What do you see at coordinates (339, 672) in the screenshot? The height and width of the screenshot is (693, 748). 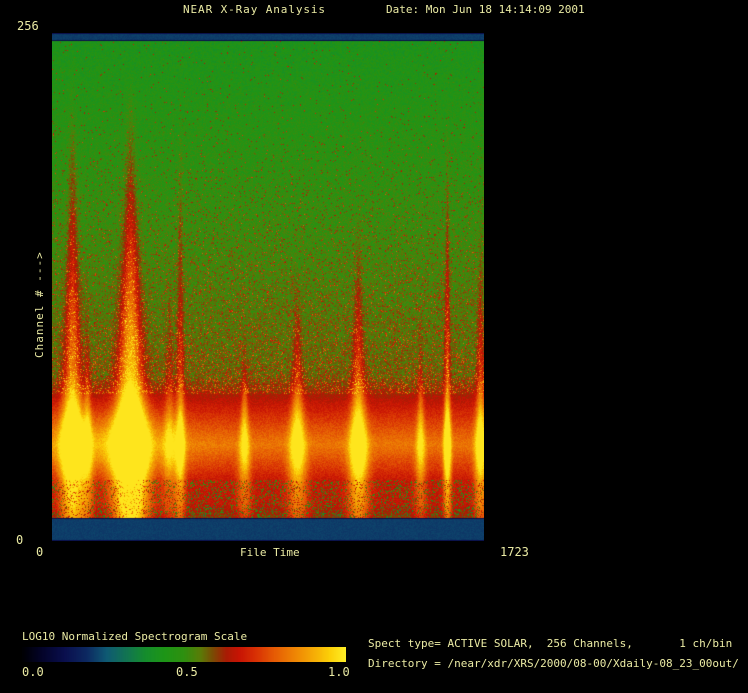 I see `colorbar-tick-max: 1.0` at bounding box center [339, 672].